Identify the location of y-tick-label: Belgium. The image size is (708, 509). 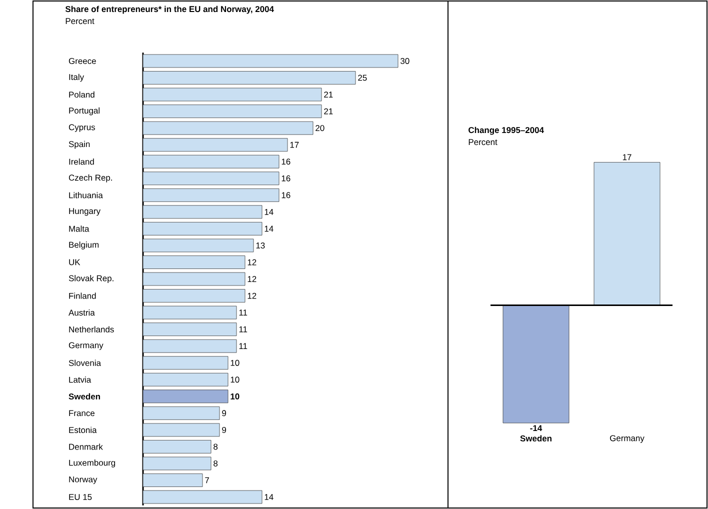
(84, 246).